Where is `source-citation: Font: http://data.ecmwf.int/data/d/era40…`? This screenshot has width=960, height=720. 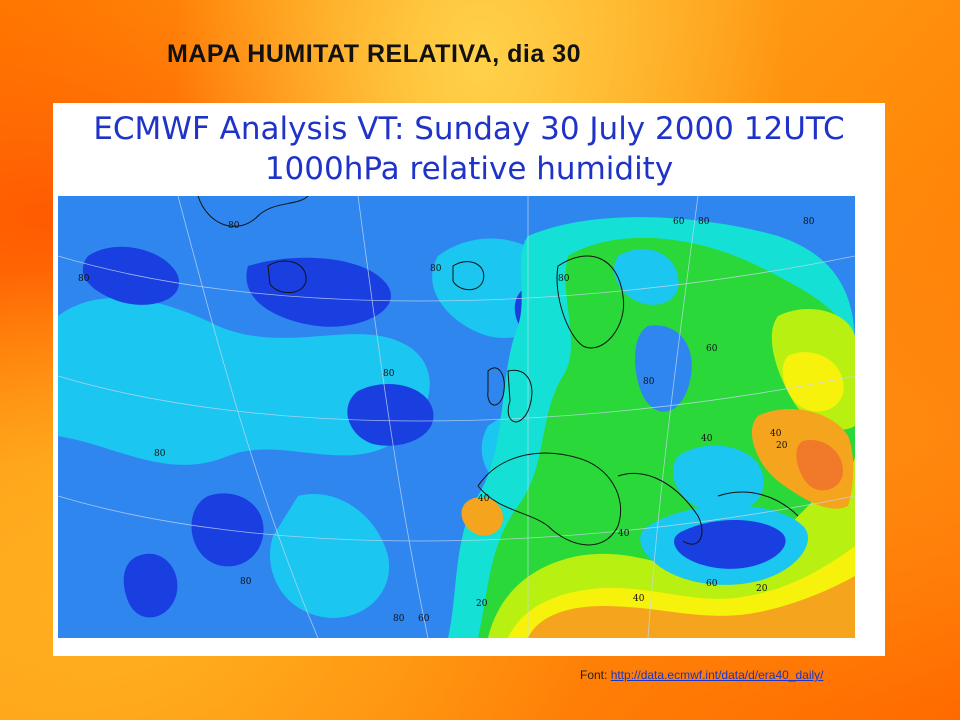 source-citation: Font: http://data.ecmwf.int/data/d/era40… is located at coordinates (701, 675).